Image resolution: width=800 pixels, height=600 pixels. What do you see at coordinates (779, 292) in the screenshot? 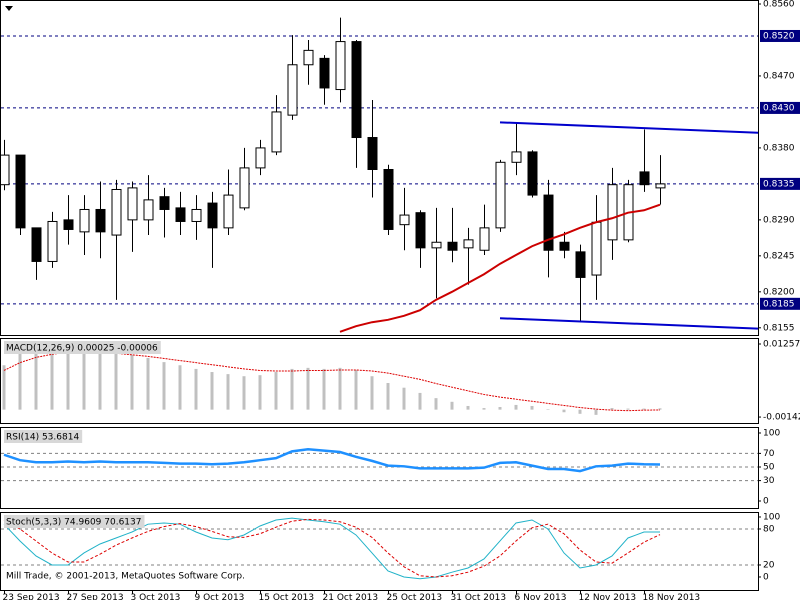
I see `y-tick-label: 0.8200` at bounding box center [779, 292].